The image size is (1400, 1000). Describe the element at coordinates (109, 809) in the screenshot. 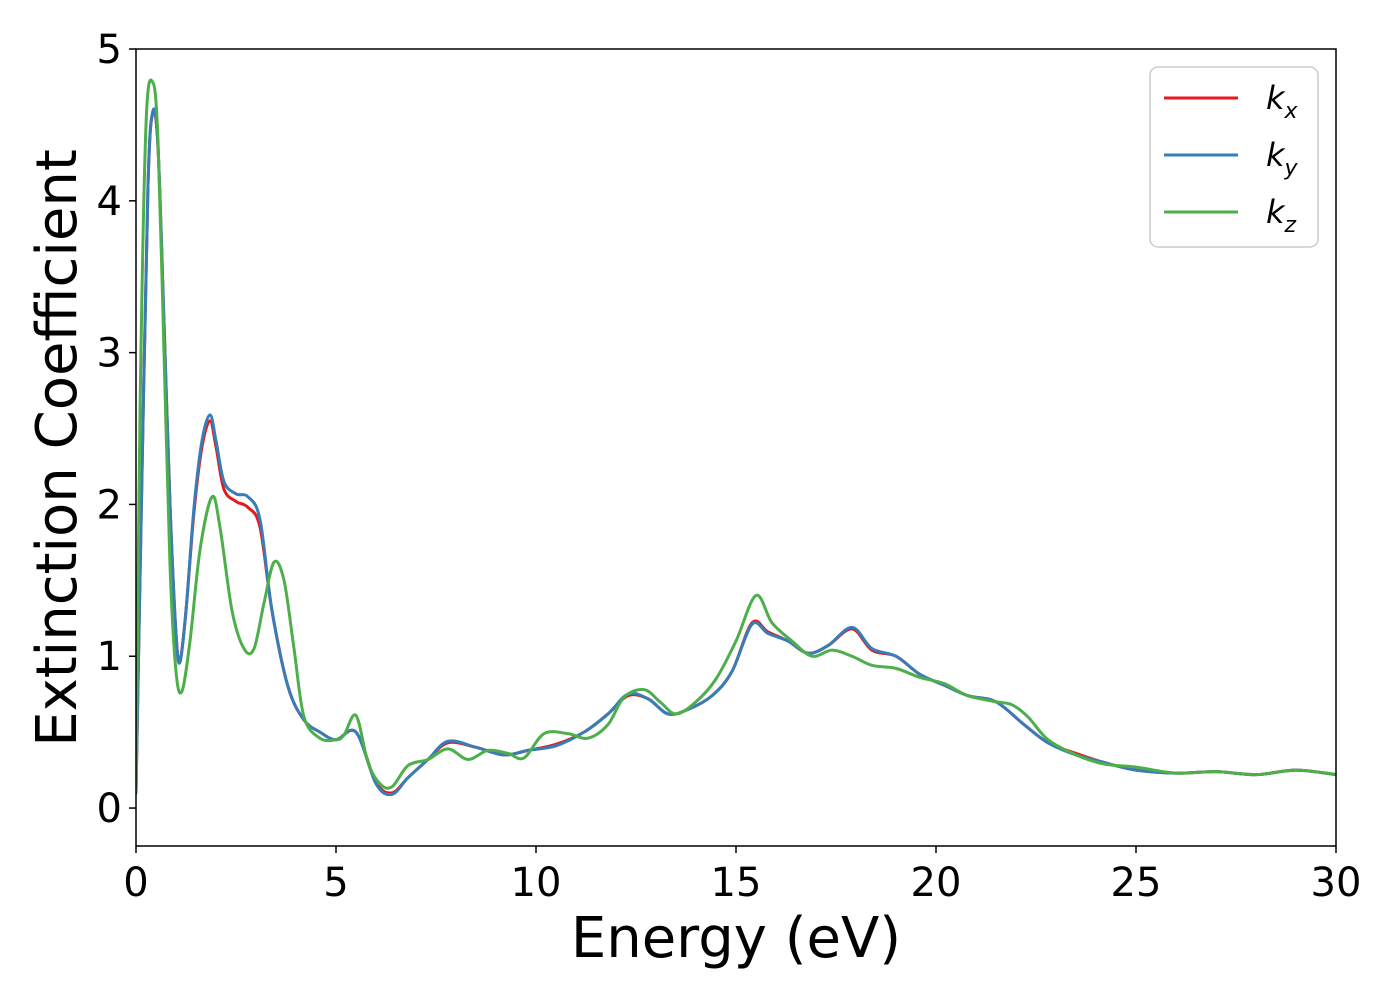

I see `y-tick-label: 0` at that location.